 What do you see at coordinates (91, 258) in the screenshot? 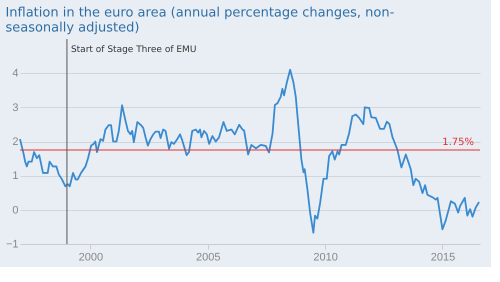
I see `x-tick-label: 2000` at bounding box center [91, 258].